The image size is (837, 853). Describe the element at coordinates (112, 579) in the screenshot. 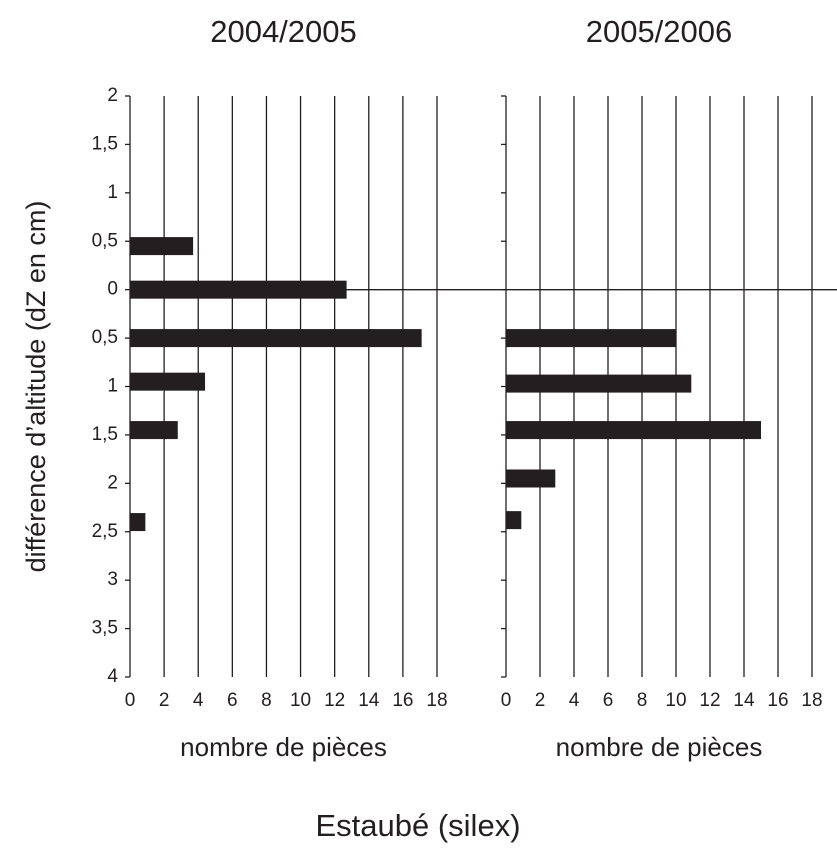

I see `y-tick-label: 3` at that location.